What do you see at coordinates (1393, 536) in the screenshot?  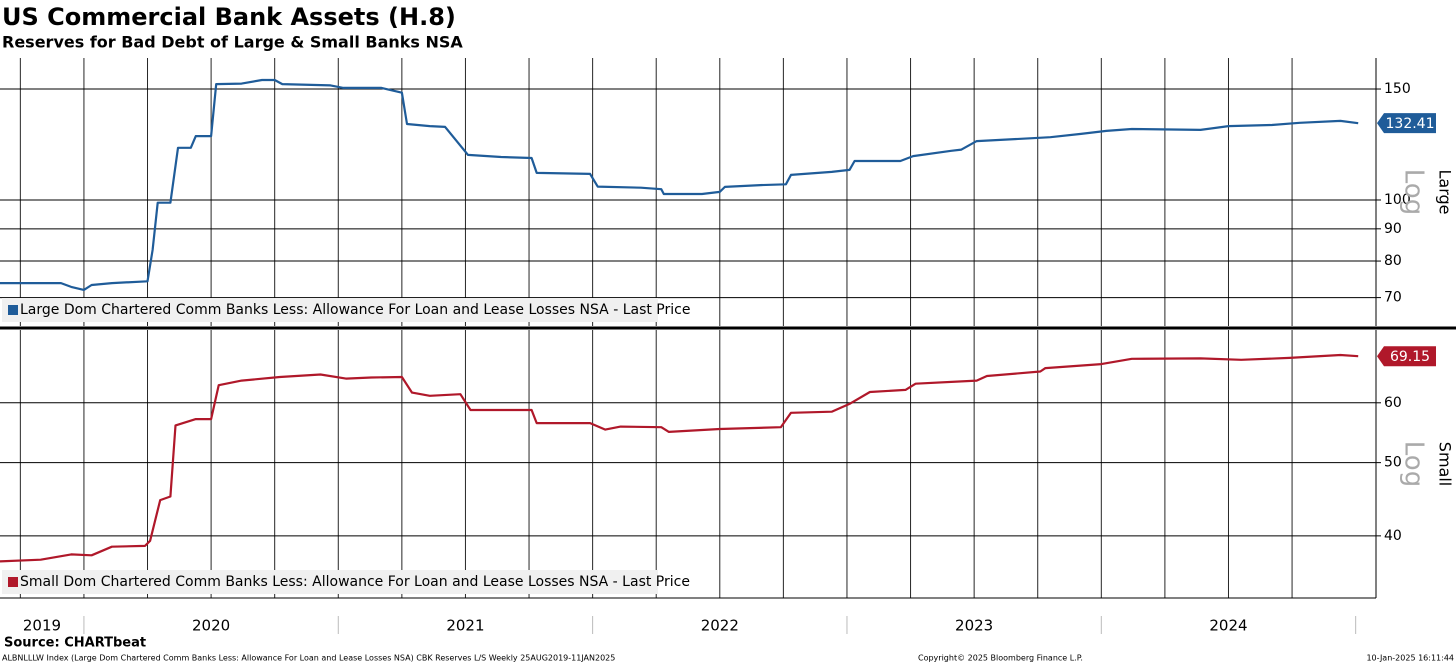 I see `y-tick-label: 40` at bounding box center [1393, 536].